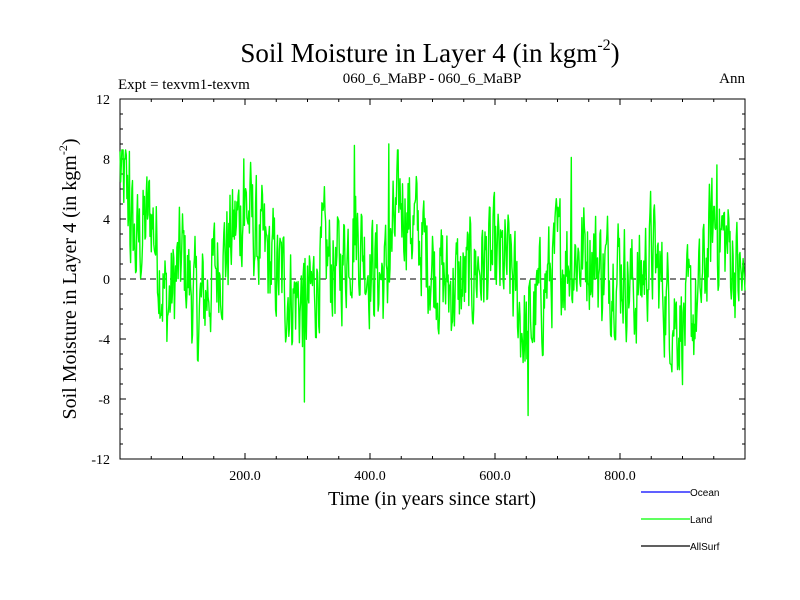 Image resolution: width=800 pixels, height=600 pixels. I want to click on y-tick-label: -12, so click(100, 460).